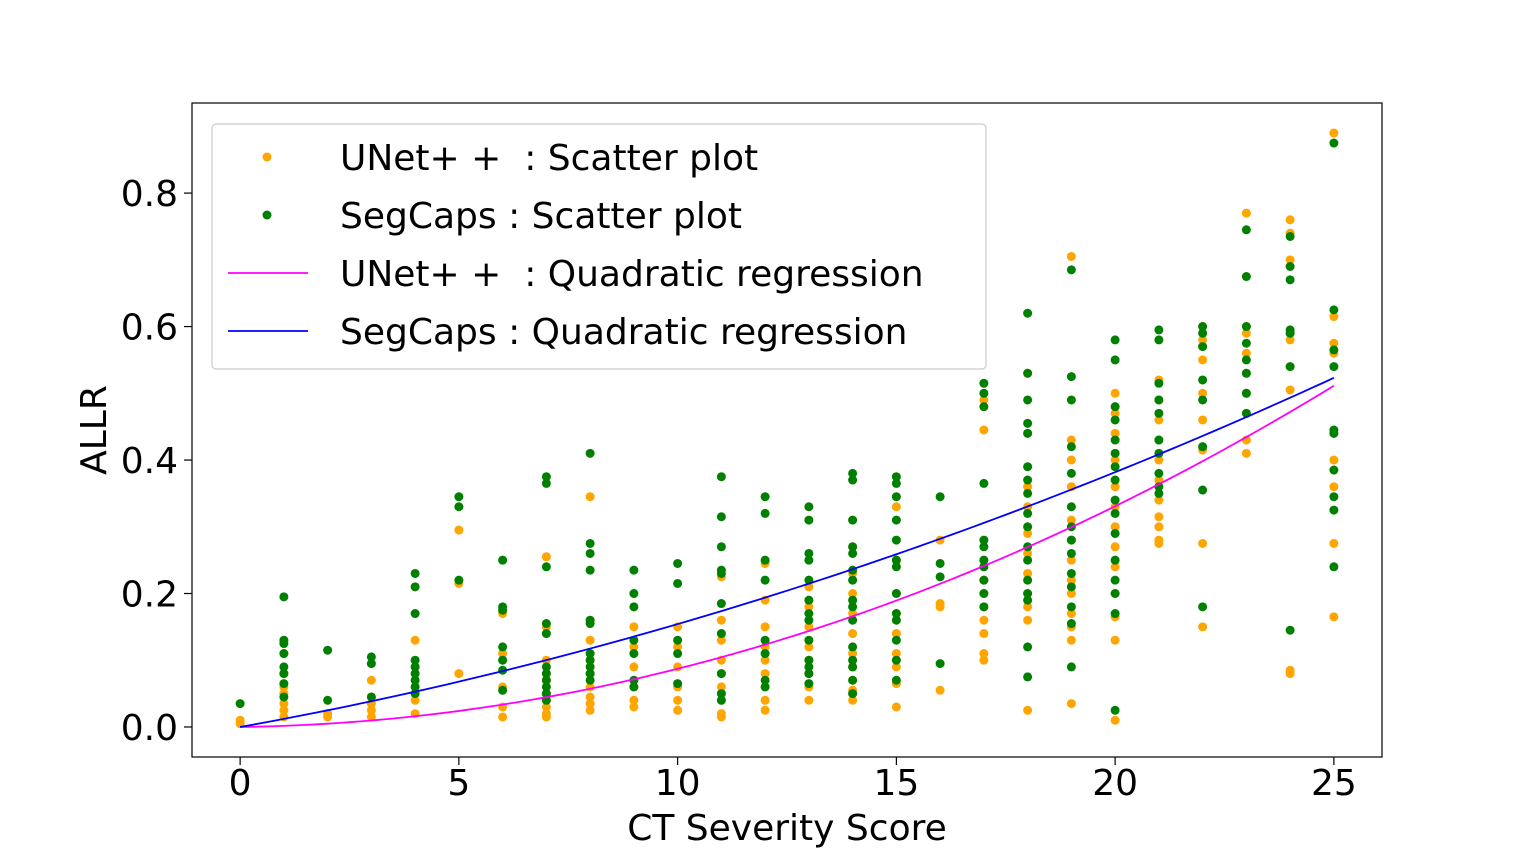 The height and width of the screenshot is (864, 1536). I want to click on y-tick-label: 0.0, so click(149, 728).